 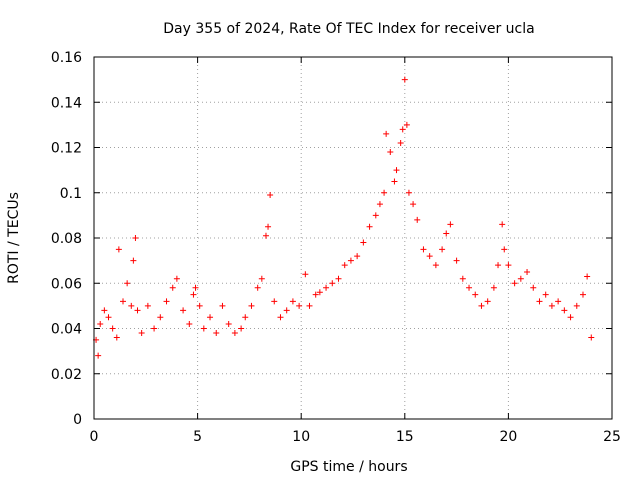 I want to click on y-tick-labels: 0 0.02 0.04 0.06 0.08 0.1 0.12 0.14 0.16, so click(x=66, y=239).